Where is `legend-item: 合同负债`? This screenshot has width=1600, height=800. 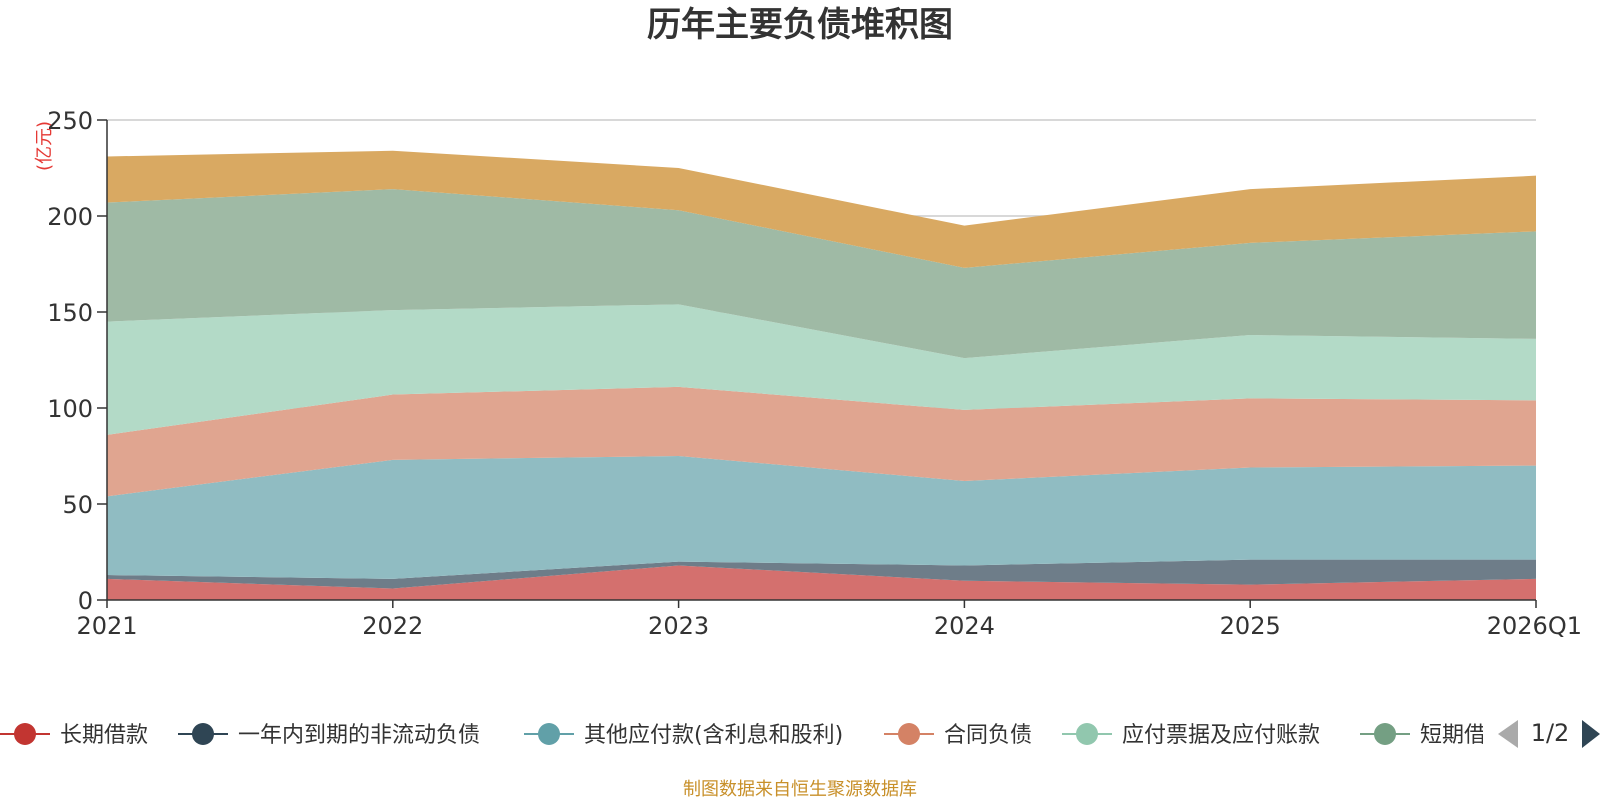 legend-item: 合同负债 is located at coordinates (958, 735).